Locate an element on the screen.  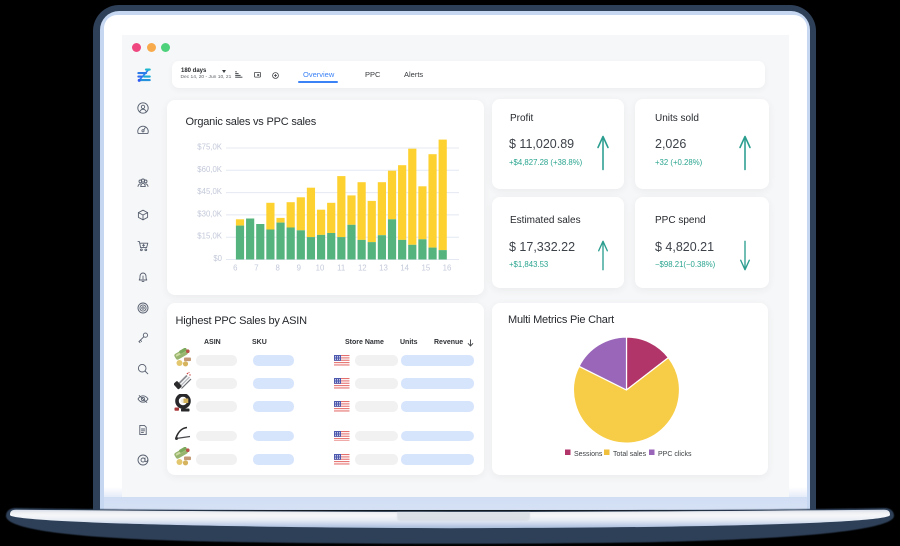
svg-text: Sessions is located at coordinates (588, 454).